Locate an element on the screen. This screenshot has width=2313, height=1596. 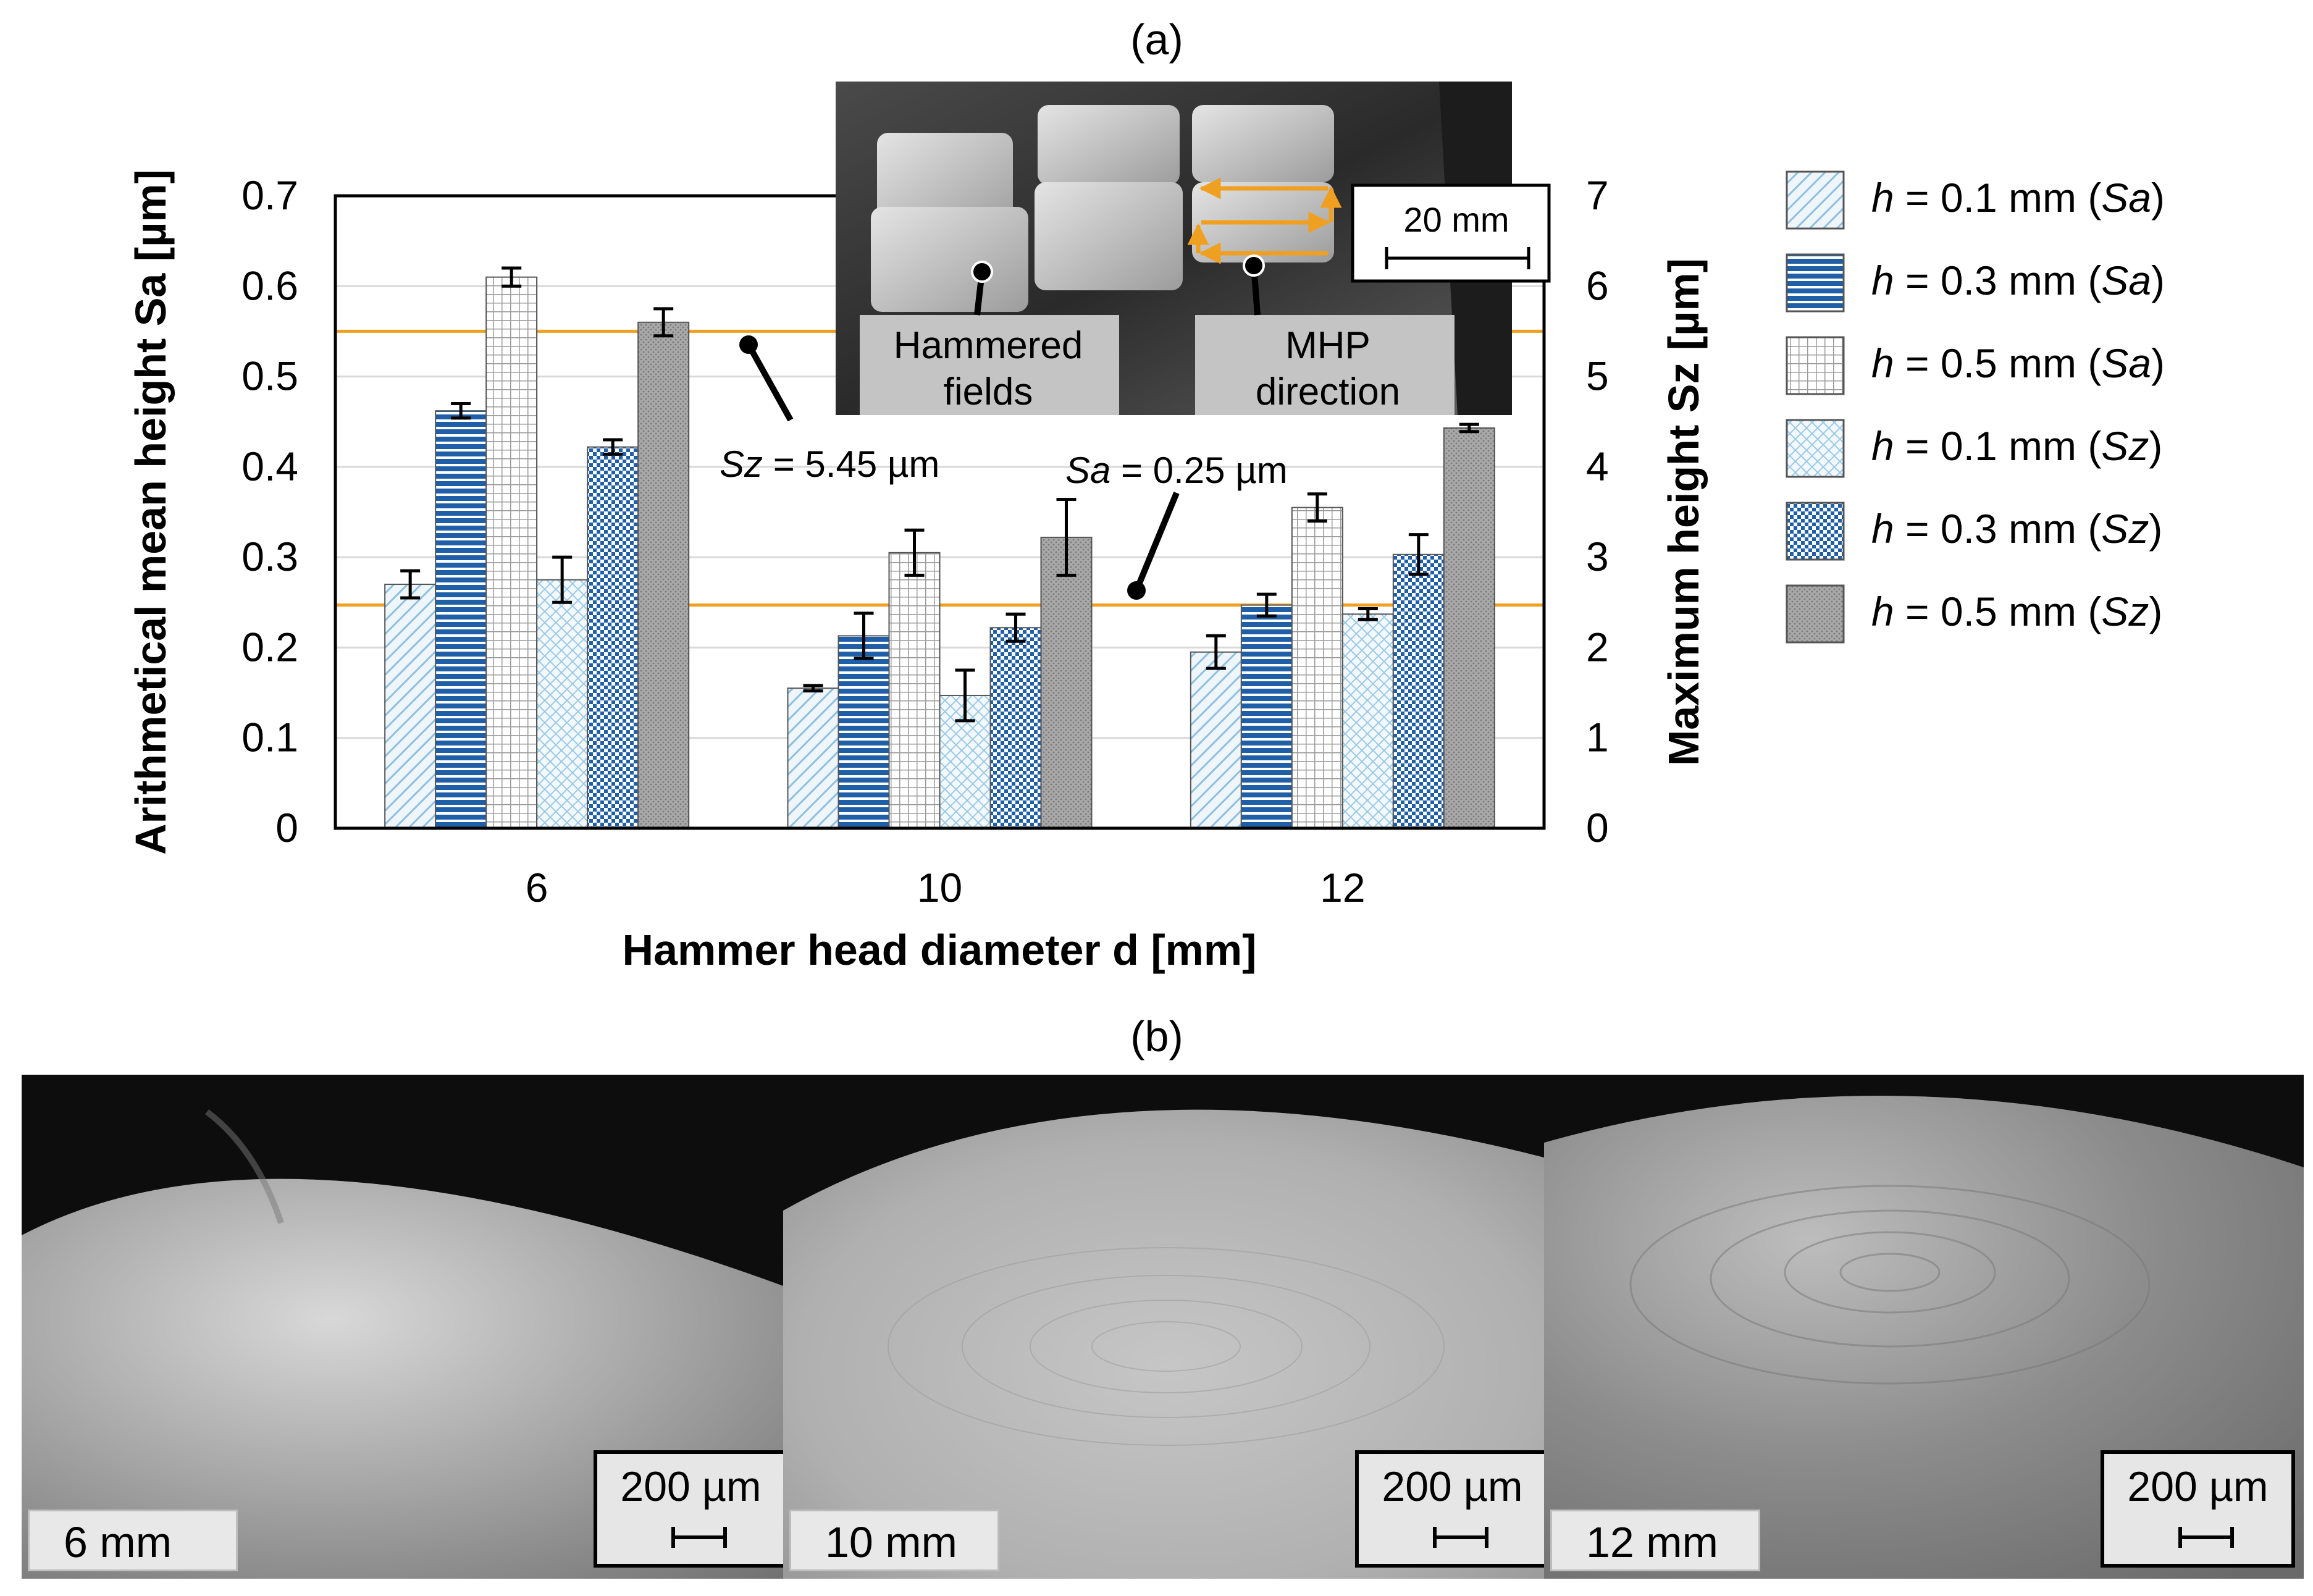
y-left-tick-label: 0.1 is located at coordinates (269, 737).